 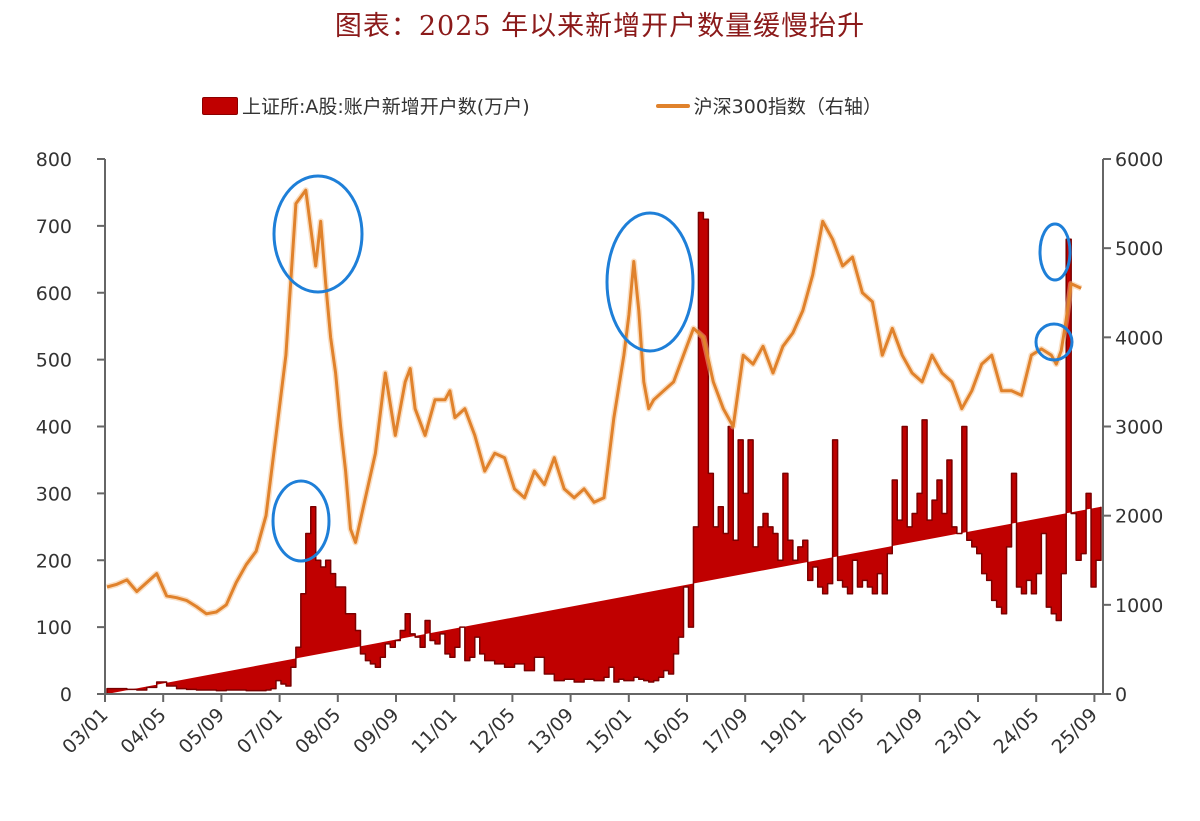 What do you see at coordinates (220, 105) in the screenshot?
I see `bar-swatch-icon` at bounding box center [220, 105].